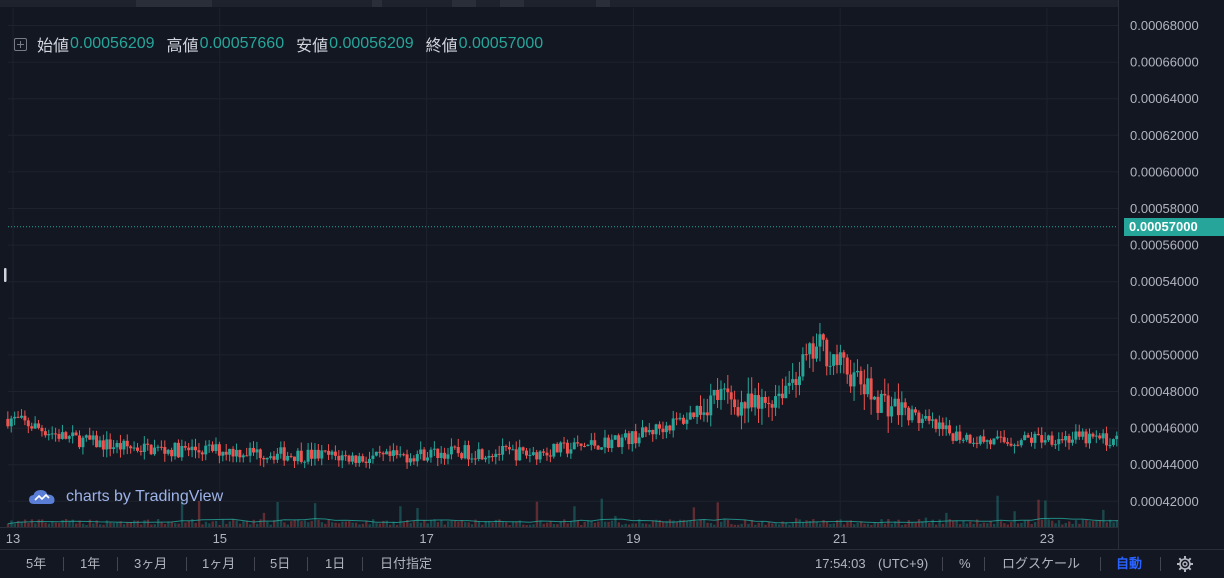 The height and width of the screenshot is (578, 1224). Describe the element at coordinates (335, 563) in the screenshot. I see `range-1d-button: 1日` at that location.